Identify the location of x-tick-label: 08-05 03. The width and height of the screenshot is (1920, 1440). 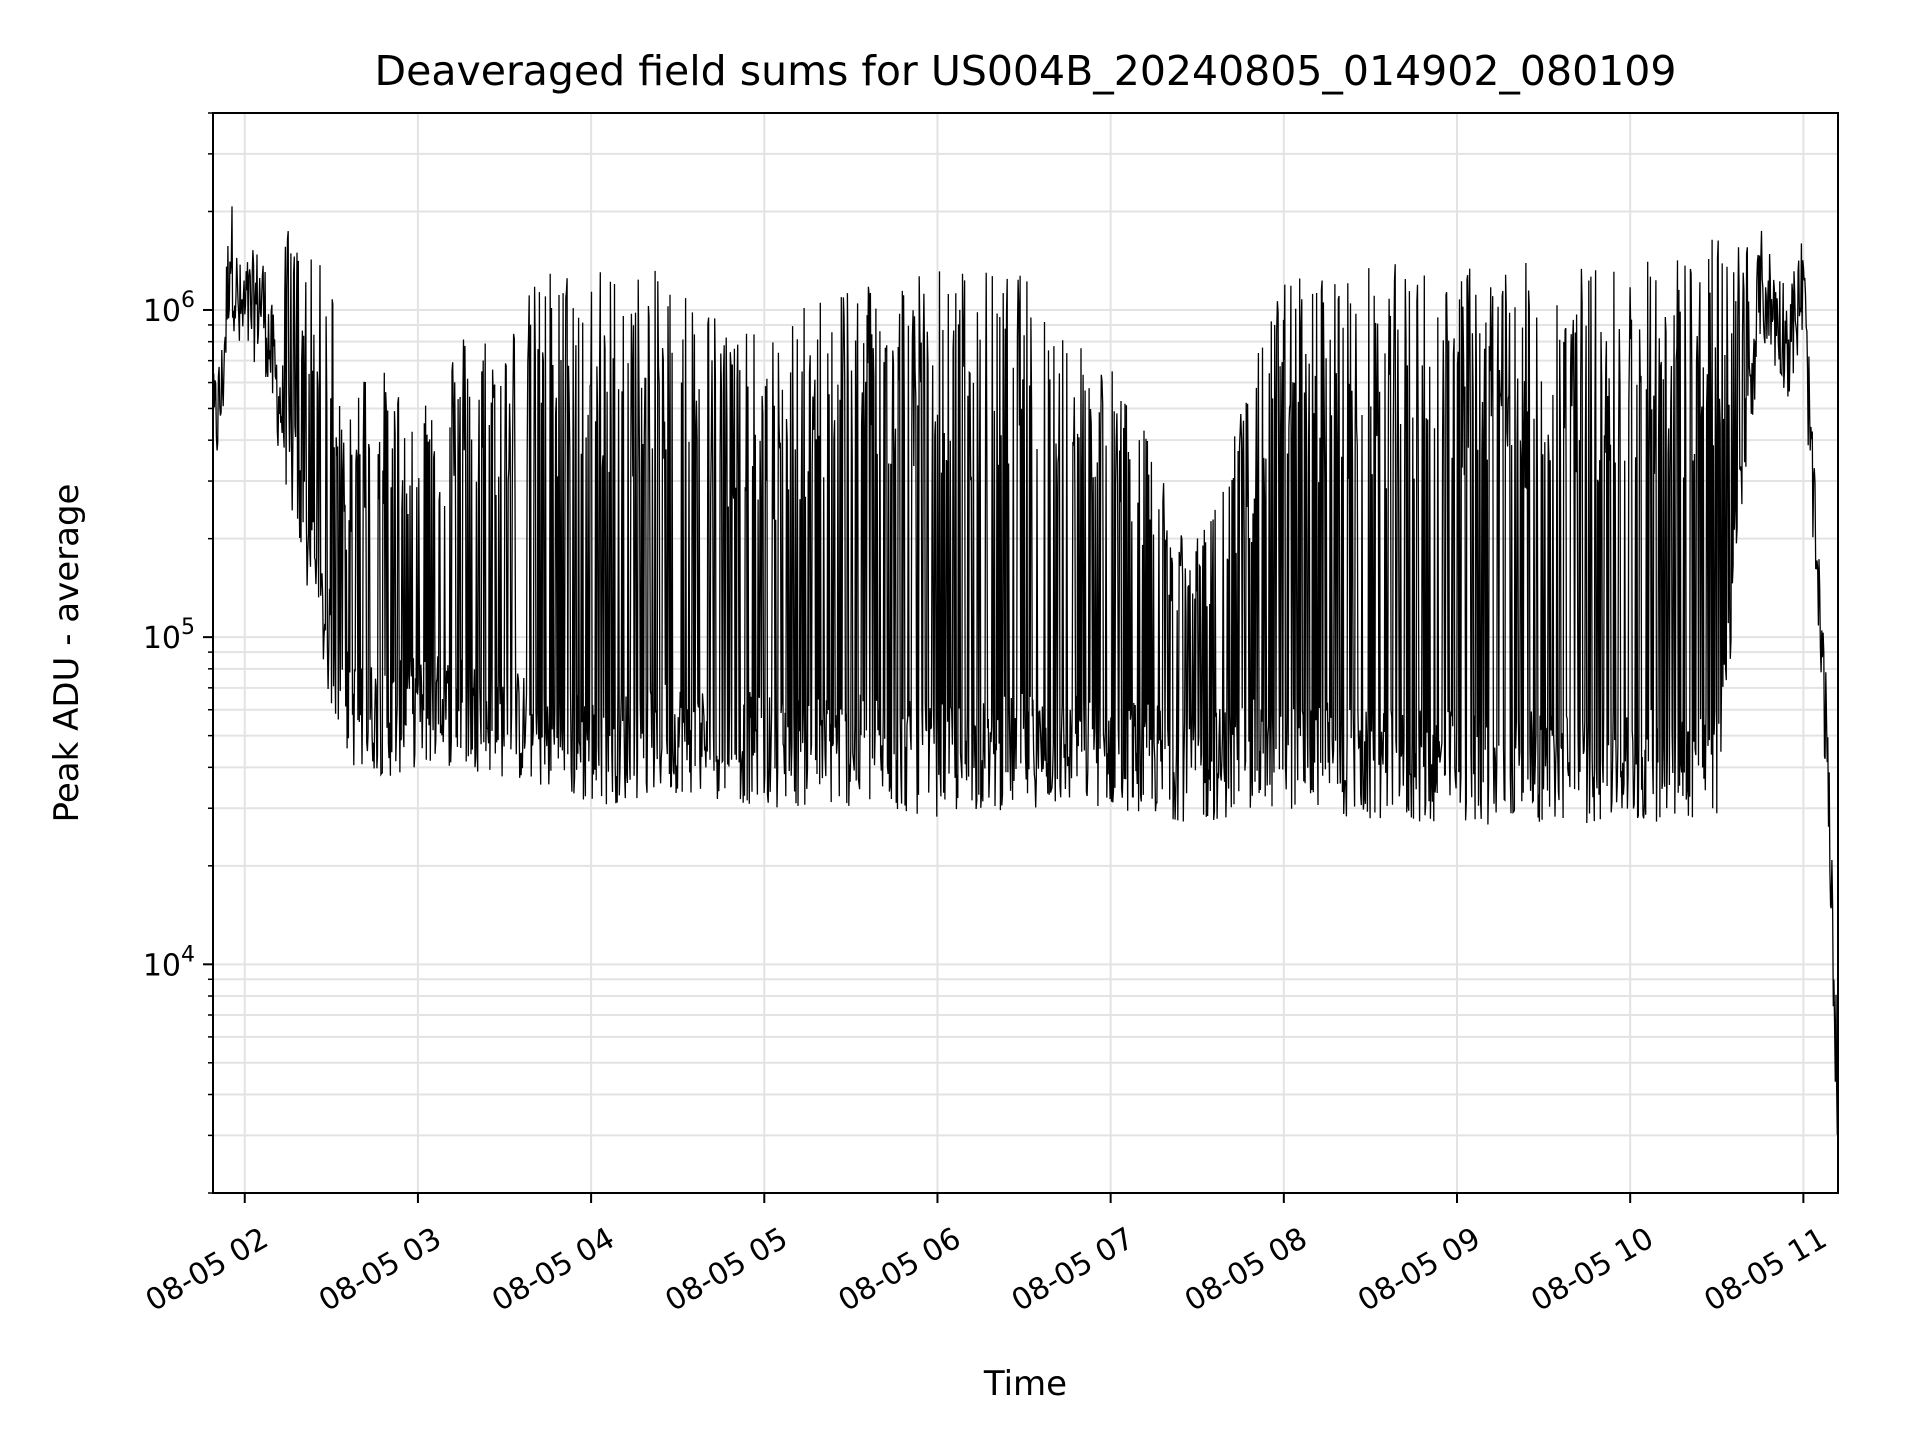
(380, 1270).